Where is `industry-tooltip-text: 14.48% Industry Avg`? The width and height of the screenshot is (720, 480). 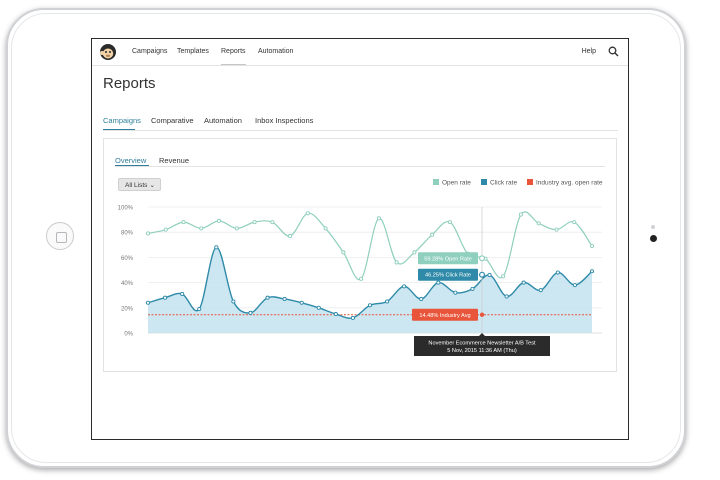
industry-tooltip-text: 14.48% Industry Avg is located at coordinates (444, 316).